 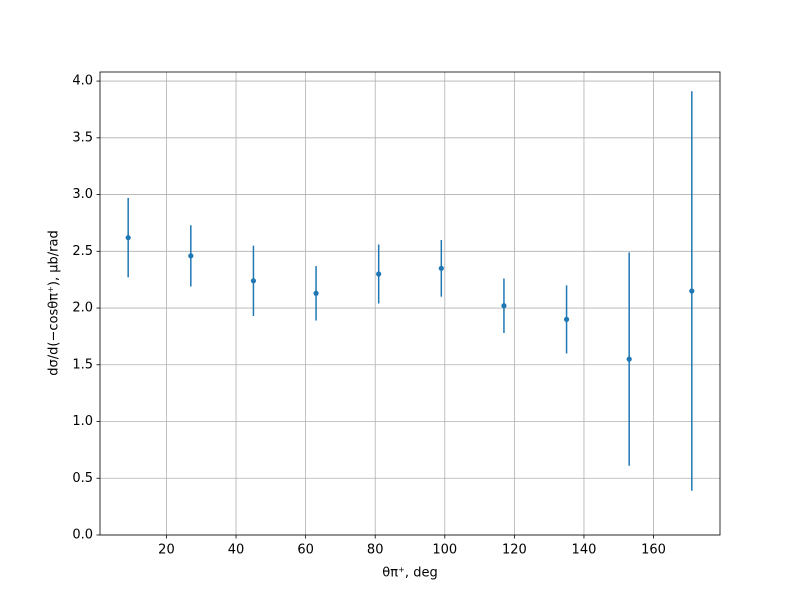 What do you see at coordinates (82, 81) in the screenshot?
I see `y-tick-label: 4.0` at bounding box center [82, 81].